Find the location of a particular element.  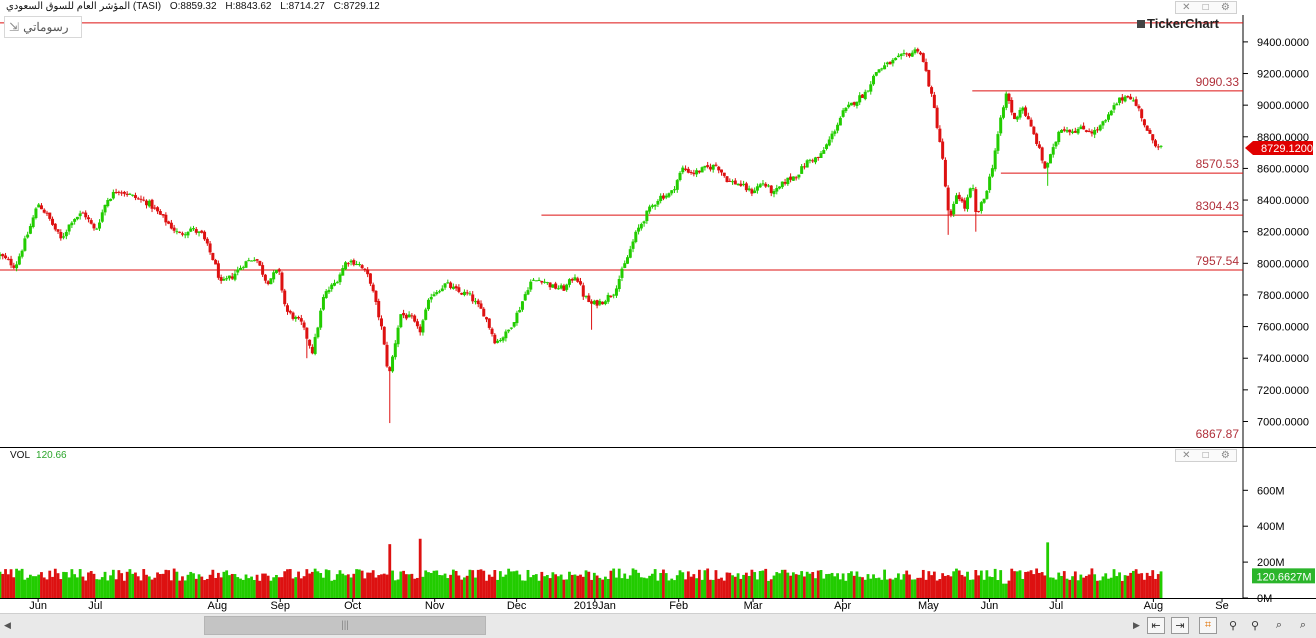

scrollbar-thumb: ||| is located at coordinates (345, 625).